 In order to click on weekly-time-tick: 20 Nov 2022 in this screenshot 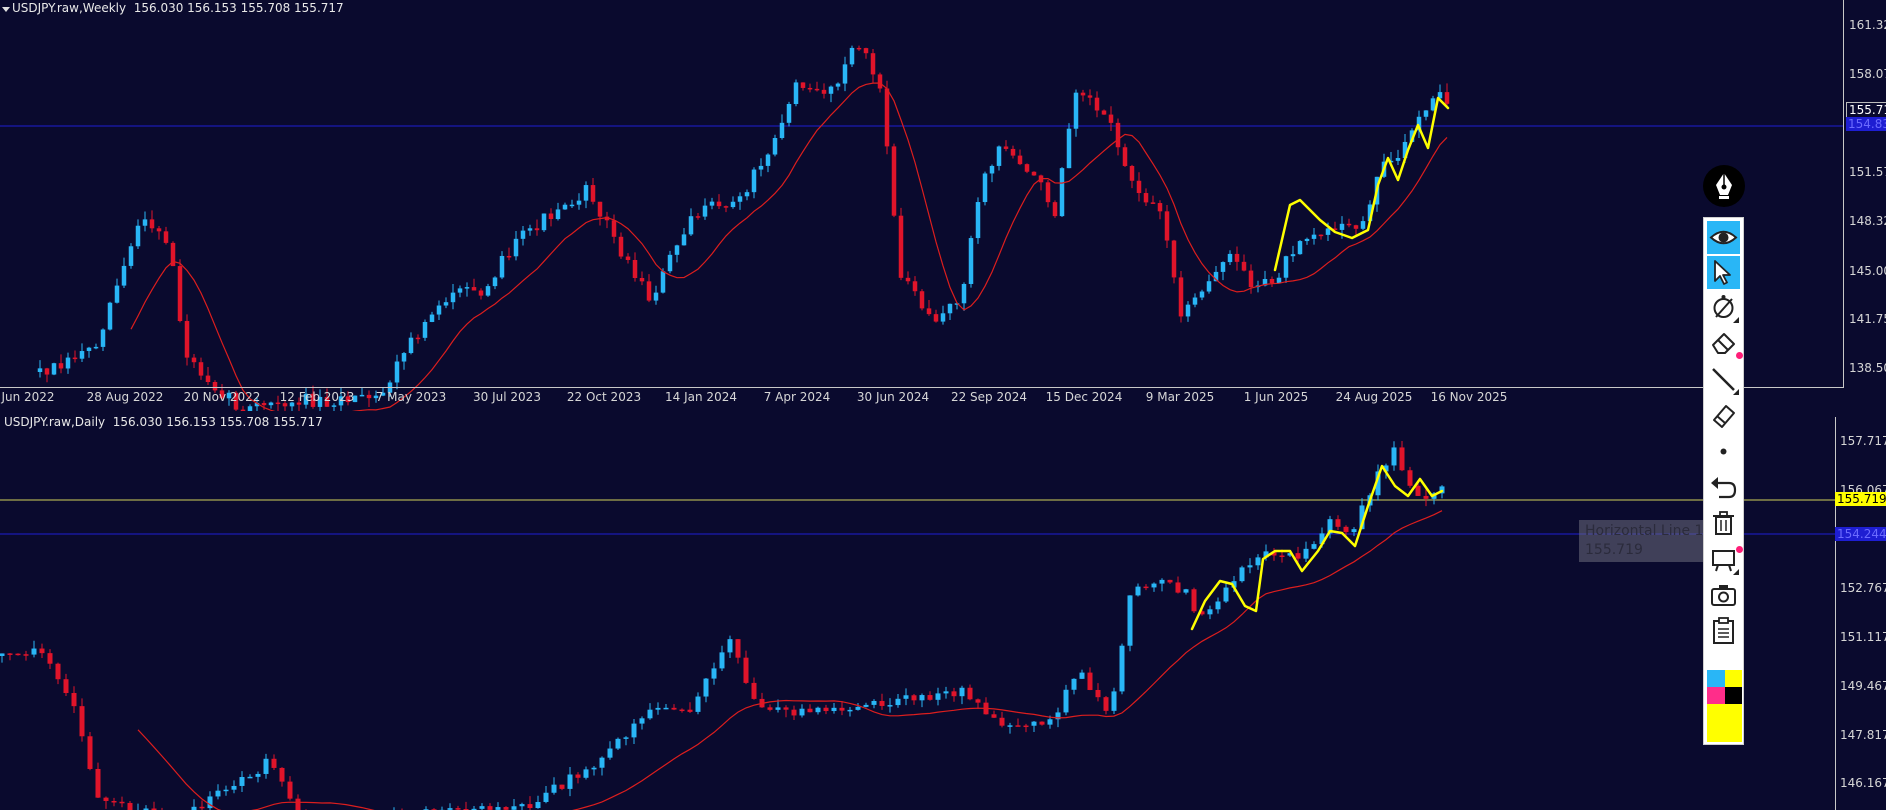, I will do `click(222, 397)`.